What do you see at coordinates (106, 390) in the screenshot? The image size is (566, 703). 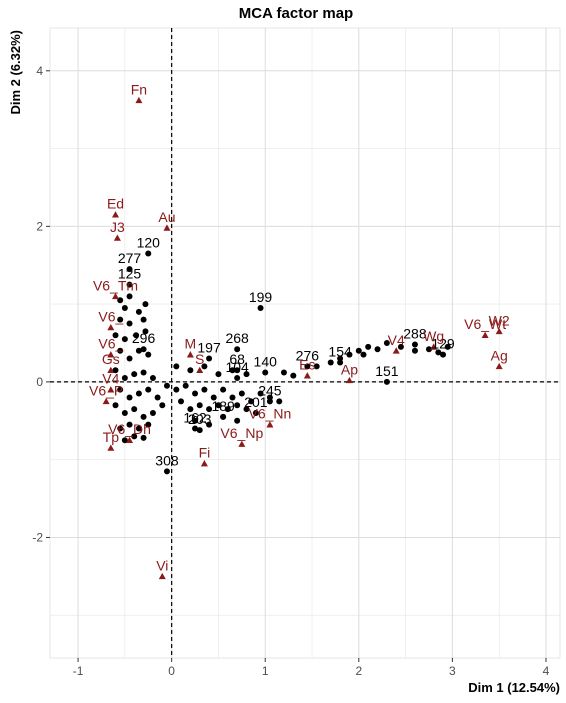 I see `category-label: V6_P` at bounding box center [106, 390].